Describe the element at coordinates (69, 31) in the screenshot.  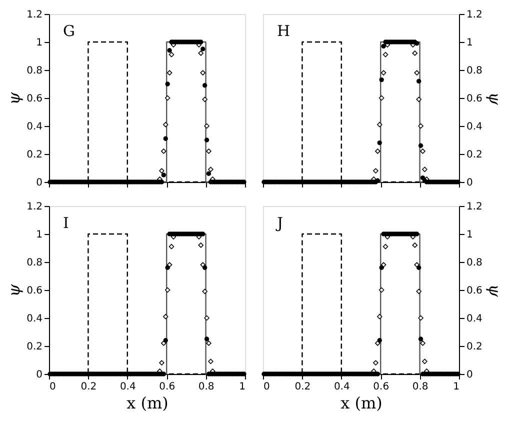
I see `annotation: G` at that location.